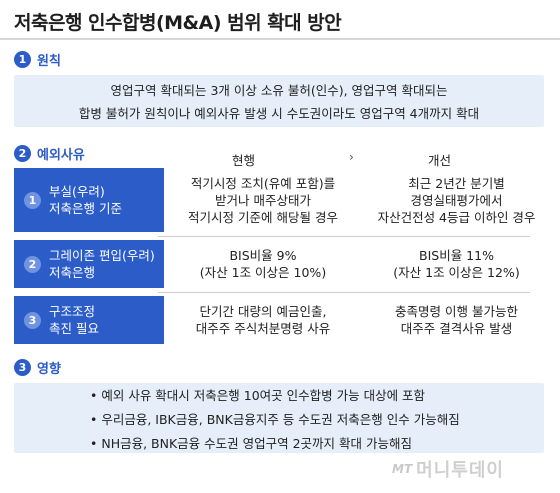  I want to click on cell-line: 적기시정 기준에 해당될 경우, so click(263, 217).